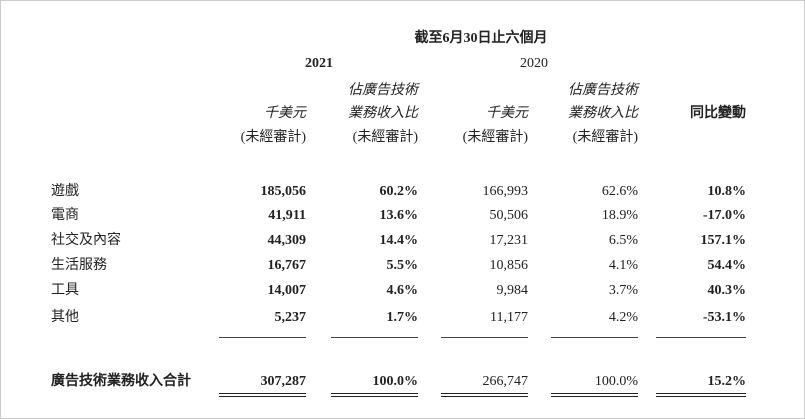 This screenshot has height=419, width=805. I want to click on cell: 9,984, so click(512, 290).